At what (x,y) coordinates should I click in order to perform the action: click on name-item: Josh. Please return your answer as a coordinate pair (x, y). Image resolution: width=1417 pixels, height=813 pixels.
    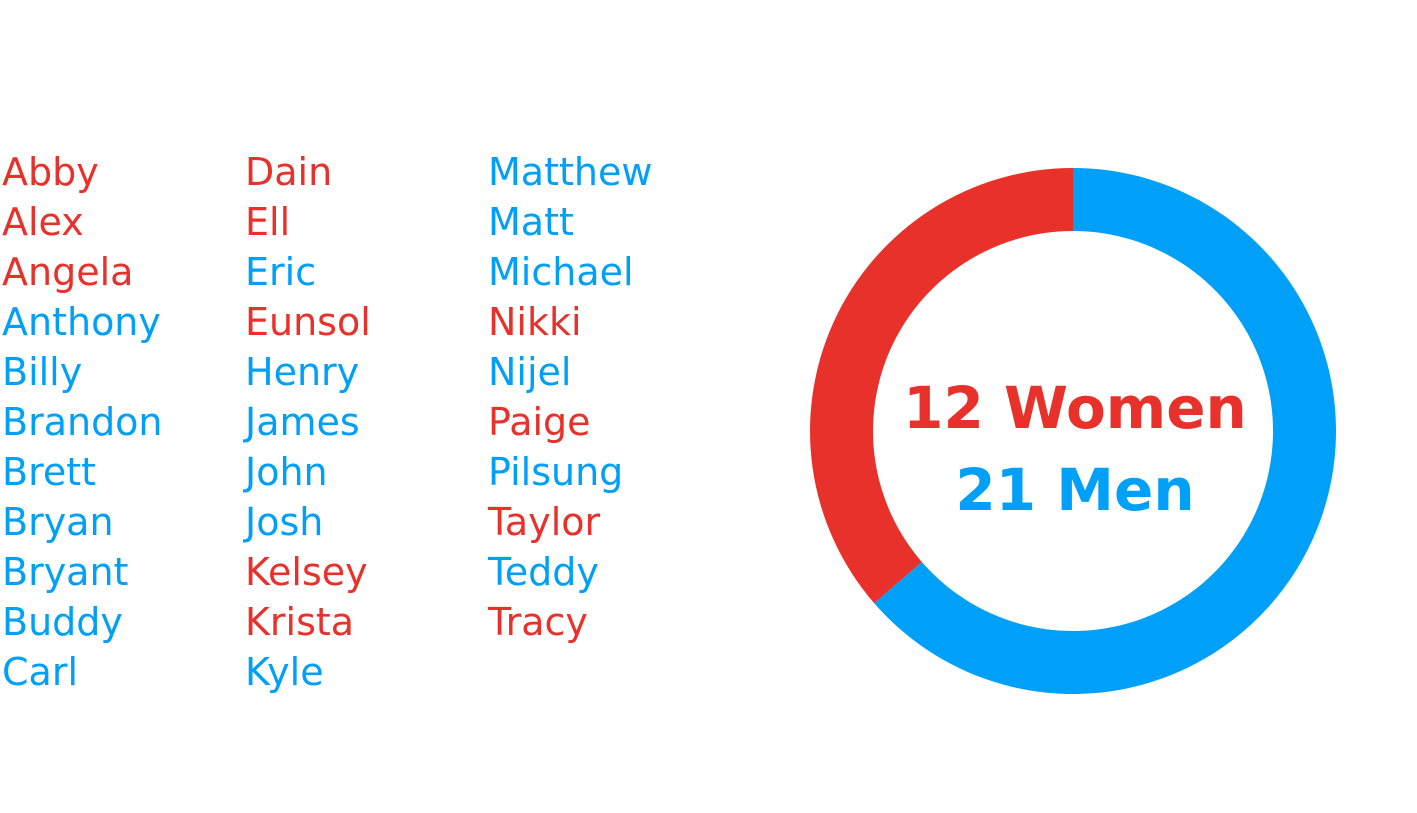
    Looking at the image, I should click on (284, 522).